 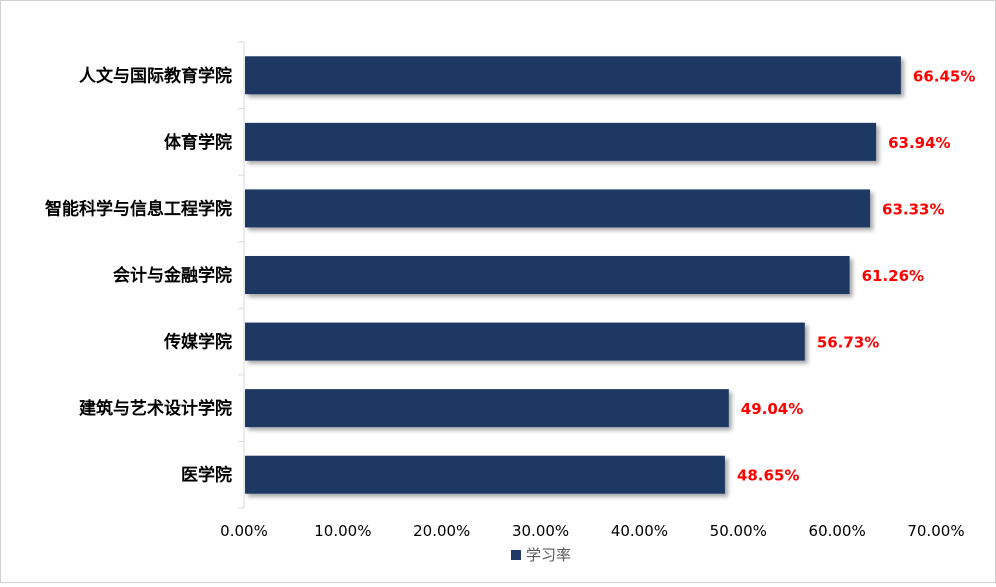 I want to click on data-label: 63.94%, so click(x=919, y=143).